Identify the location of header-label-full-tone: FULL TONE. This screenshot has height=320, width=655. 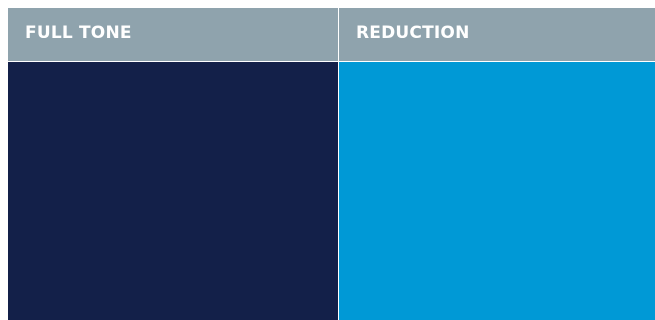
(78, 32).